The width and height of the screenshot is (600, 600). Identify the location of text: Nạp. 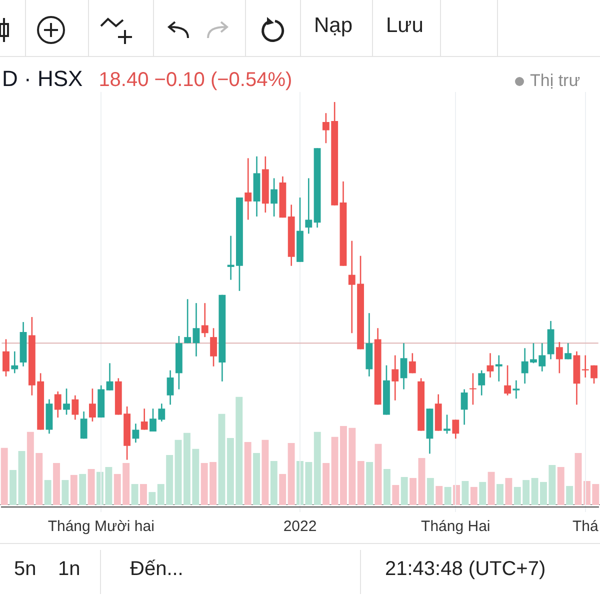
(333, 26).